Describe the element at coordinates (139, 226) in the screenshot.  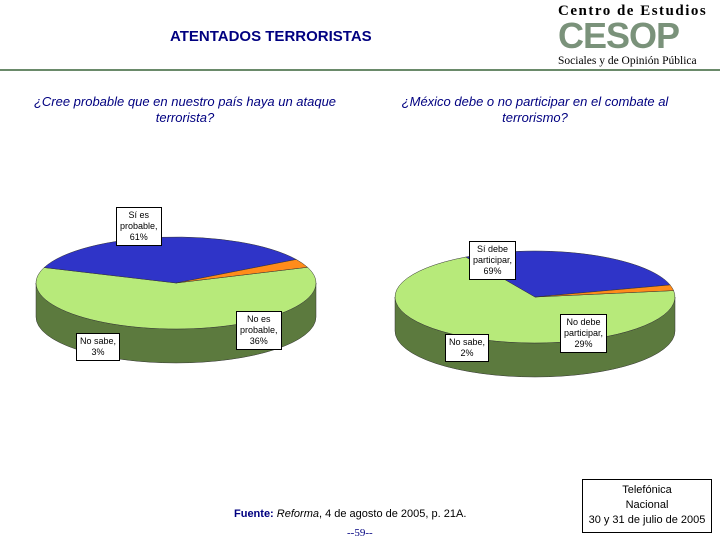
I see `chart-1-label-si: Sí es probable, 61%` at that location.